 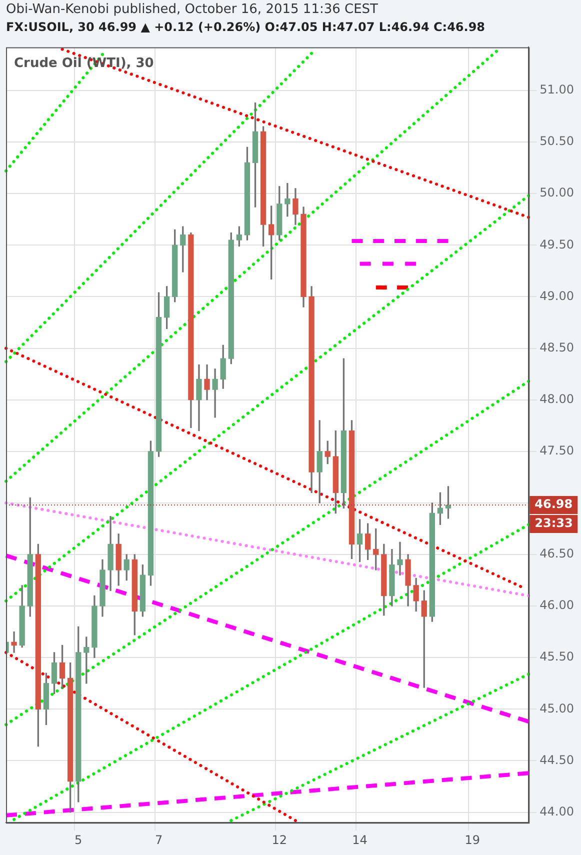 What do you see at coordinates (360, 839) in the screenshot?
I see `x-tick-label: 14` at bounding box center [360, 839].